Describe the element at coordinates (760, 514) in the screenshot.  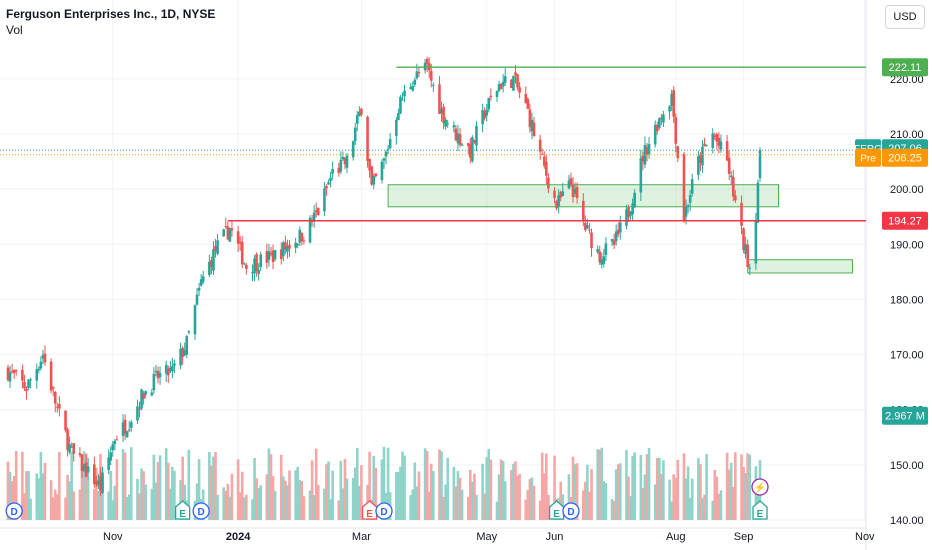
I see `earnings-marker-label: E` at that location.